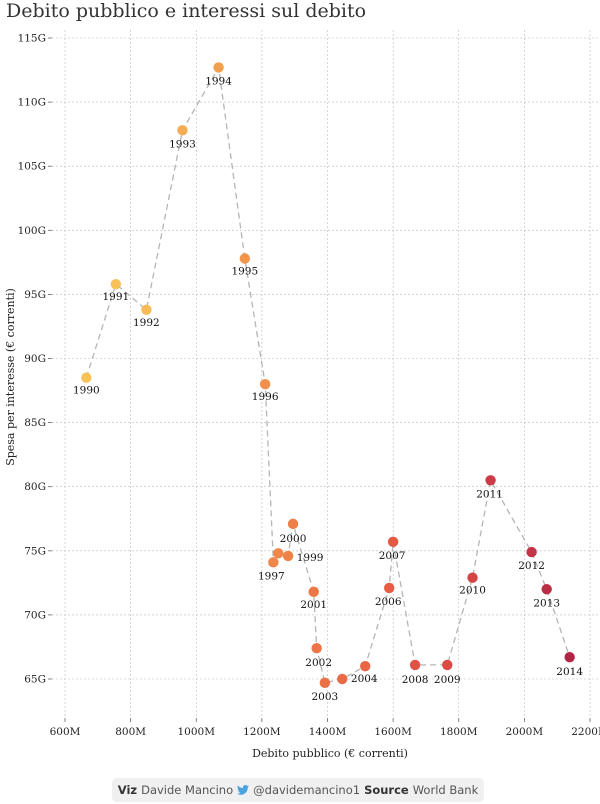 The width and height of the screenshot is (600, 804). Describe the element at coordinates (187, 790) in the screenshot. I see `author-name: Davide Mancino` at that location.